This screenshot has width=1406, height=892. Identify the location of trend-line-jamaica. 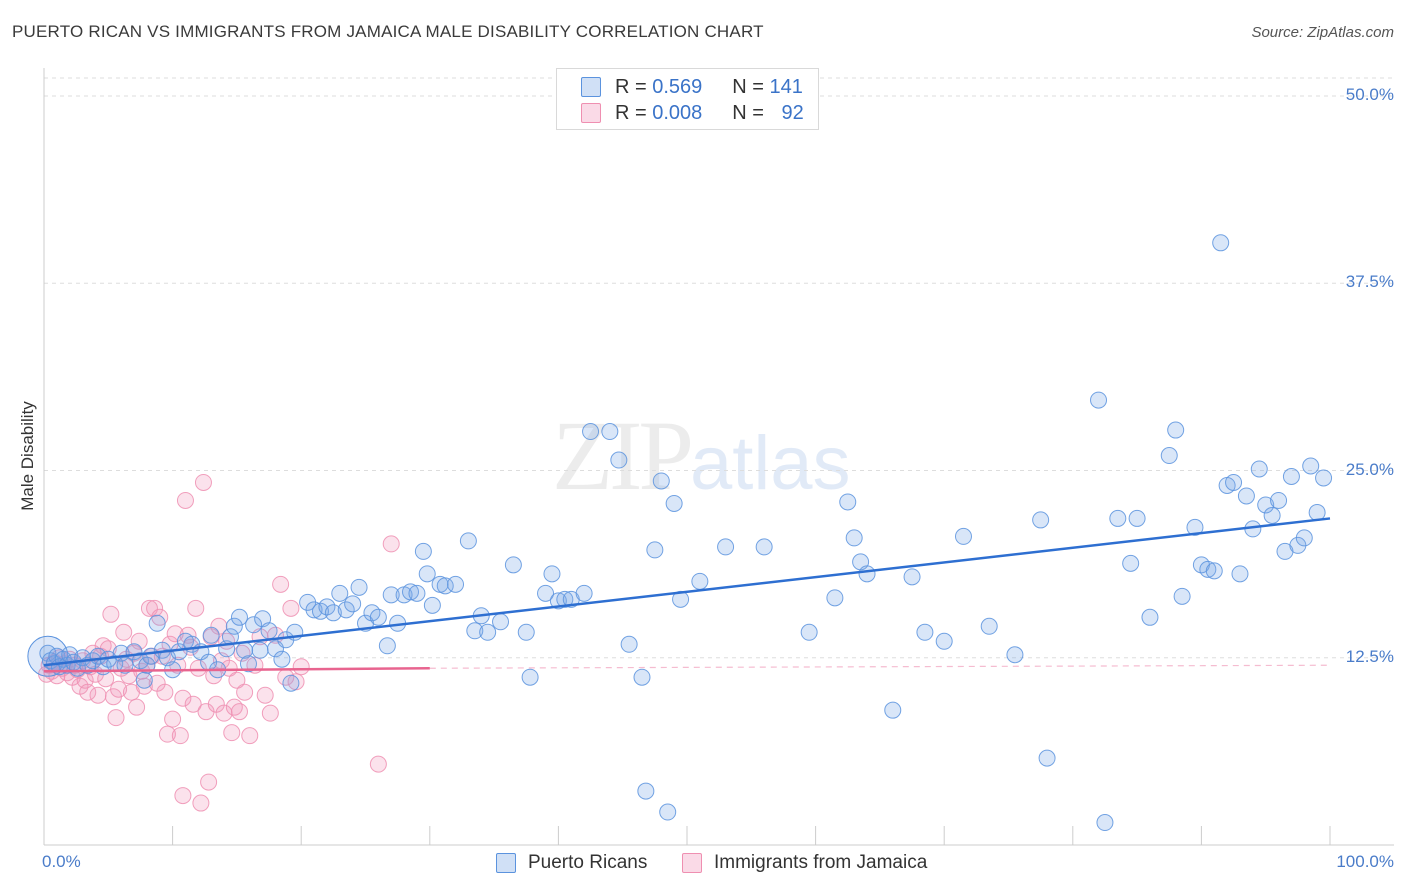
(236, 669).